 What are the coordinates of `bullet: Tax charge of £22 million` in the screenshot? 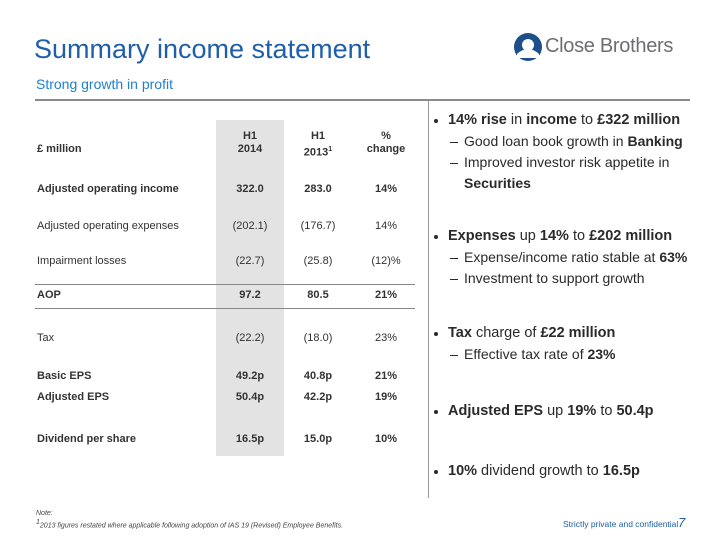 It's located at (562, 333).